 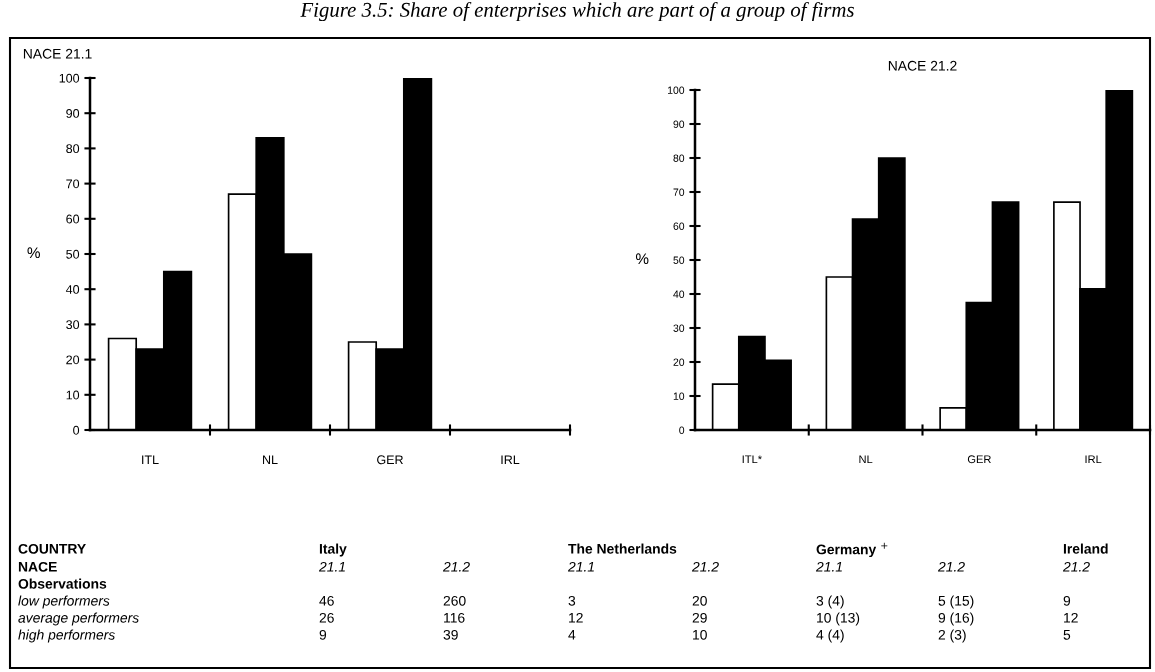 I want to click on chart-title: NACE 21.2, so click(x=922, y=65).